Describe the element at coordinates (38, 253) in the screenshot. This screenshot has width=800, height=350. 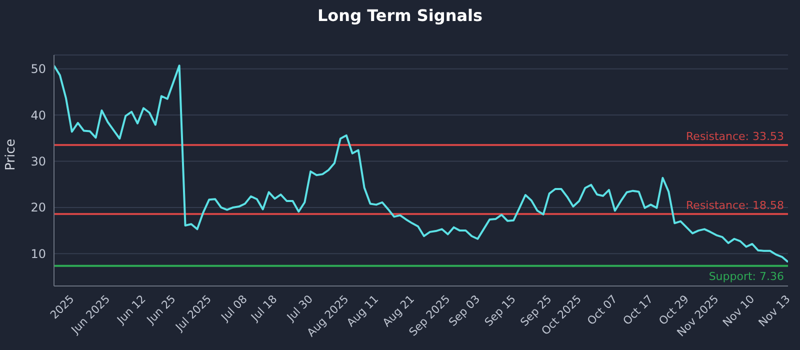
I see `y-tick-label: 10` at that location.